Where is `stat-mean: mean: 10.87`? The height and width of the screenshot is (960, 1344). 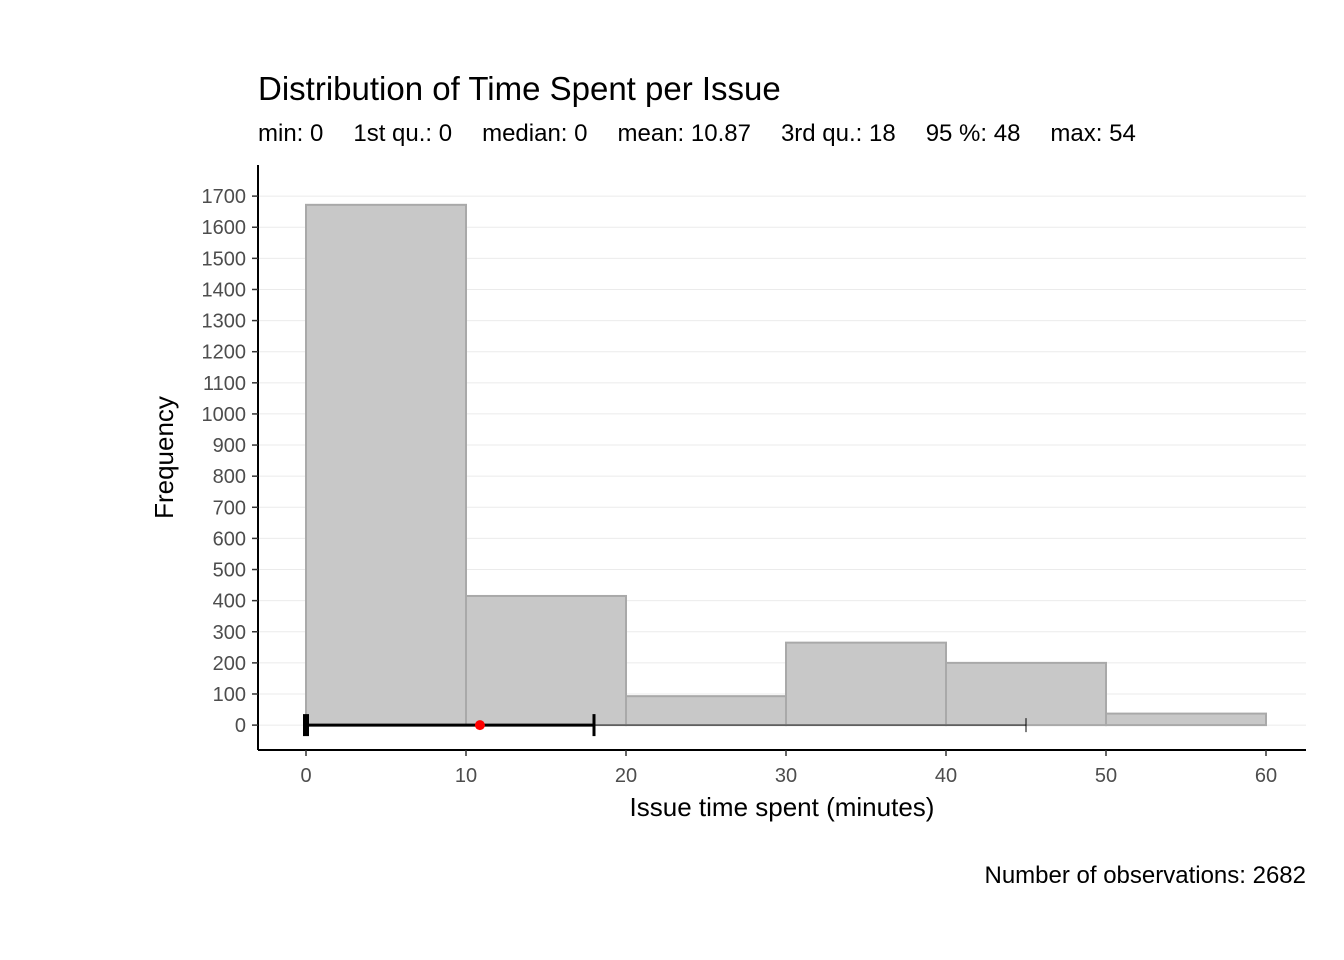
stat-mean: mean: 10.87 is located at coordinates (684, 133).